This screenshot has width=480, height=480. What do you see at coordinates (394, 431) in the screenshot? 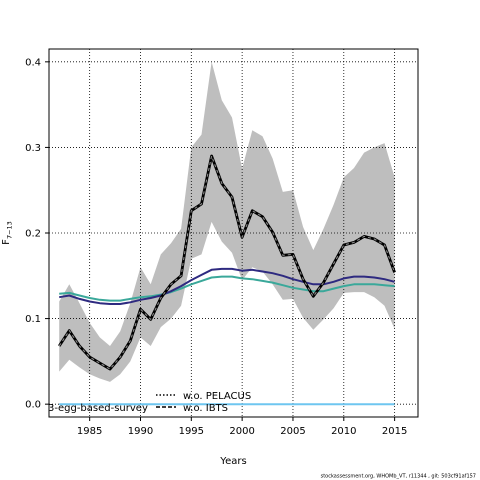
I see `x-tick-label-2015: 2015` at bounding box center [394, 431].